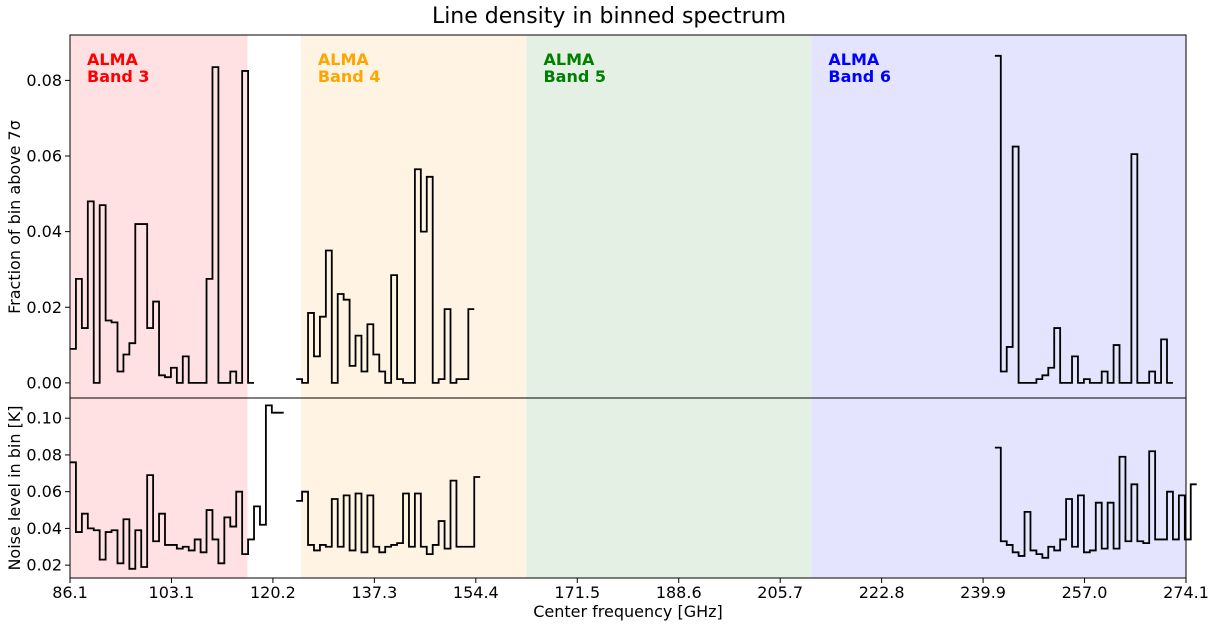 This screenshot has width=1215, height=627. Describe the element at coordinates (1085, 592) in the screenshot. I see `x-tick-label: 257.0` at that location.